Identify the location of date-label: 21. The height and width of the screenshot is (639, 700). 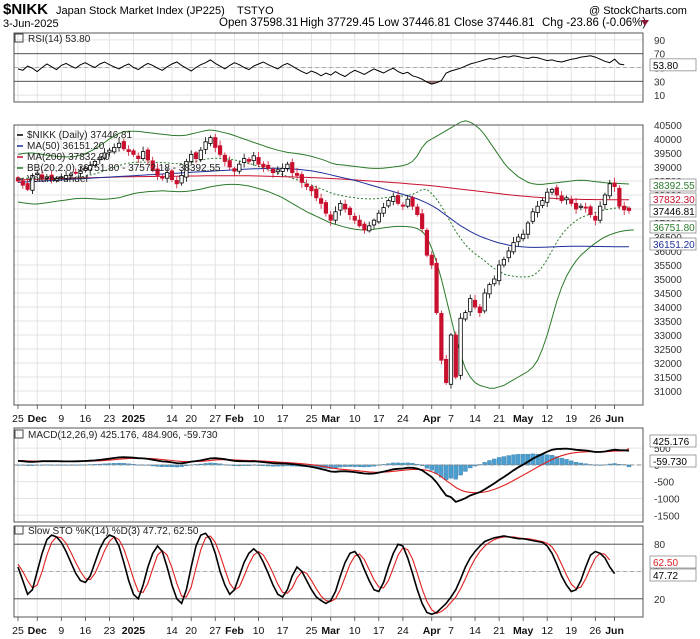
(499, 419).